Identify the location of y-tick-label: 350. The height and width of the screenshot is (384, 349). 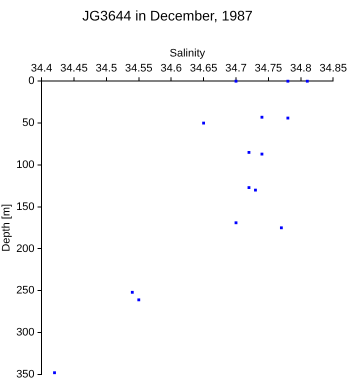
(25, 374).